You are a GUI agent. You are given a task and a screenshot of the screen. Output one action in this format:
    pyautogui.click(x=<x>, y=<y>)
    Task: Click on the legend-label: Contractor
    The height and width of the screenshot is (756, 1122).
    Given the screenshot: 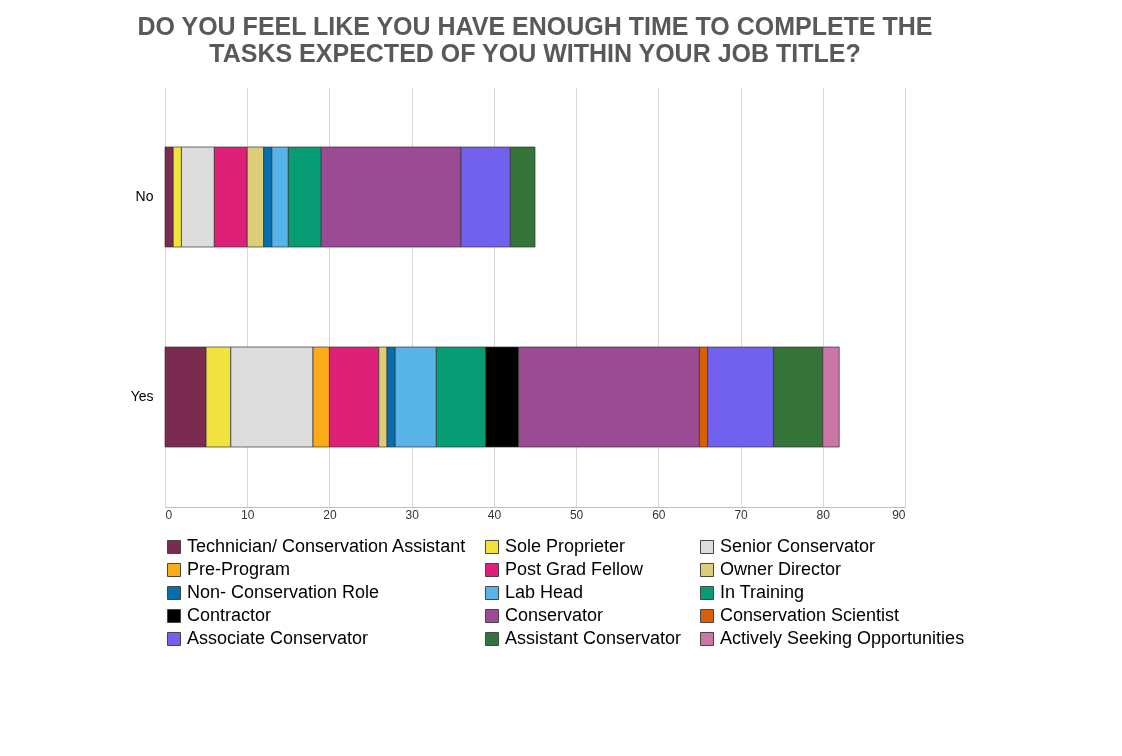 What is the action you would take?
    pyautogui.click(x=229, y=615)
    